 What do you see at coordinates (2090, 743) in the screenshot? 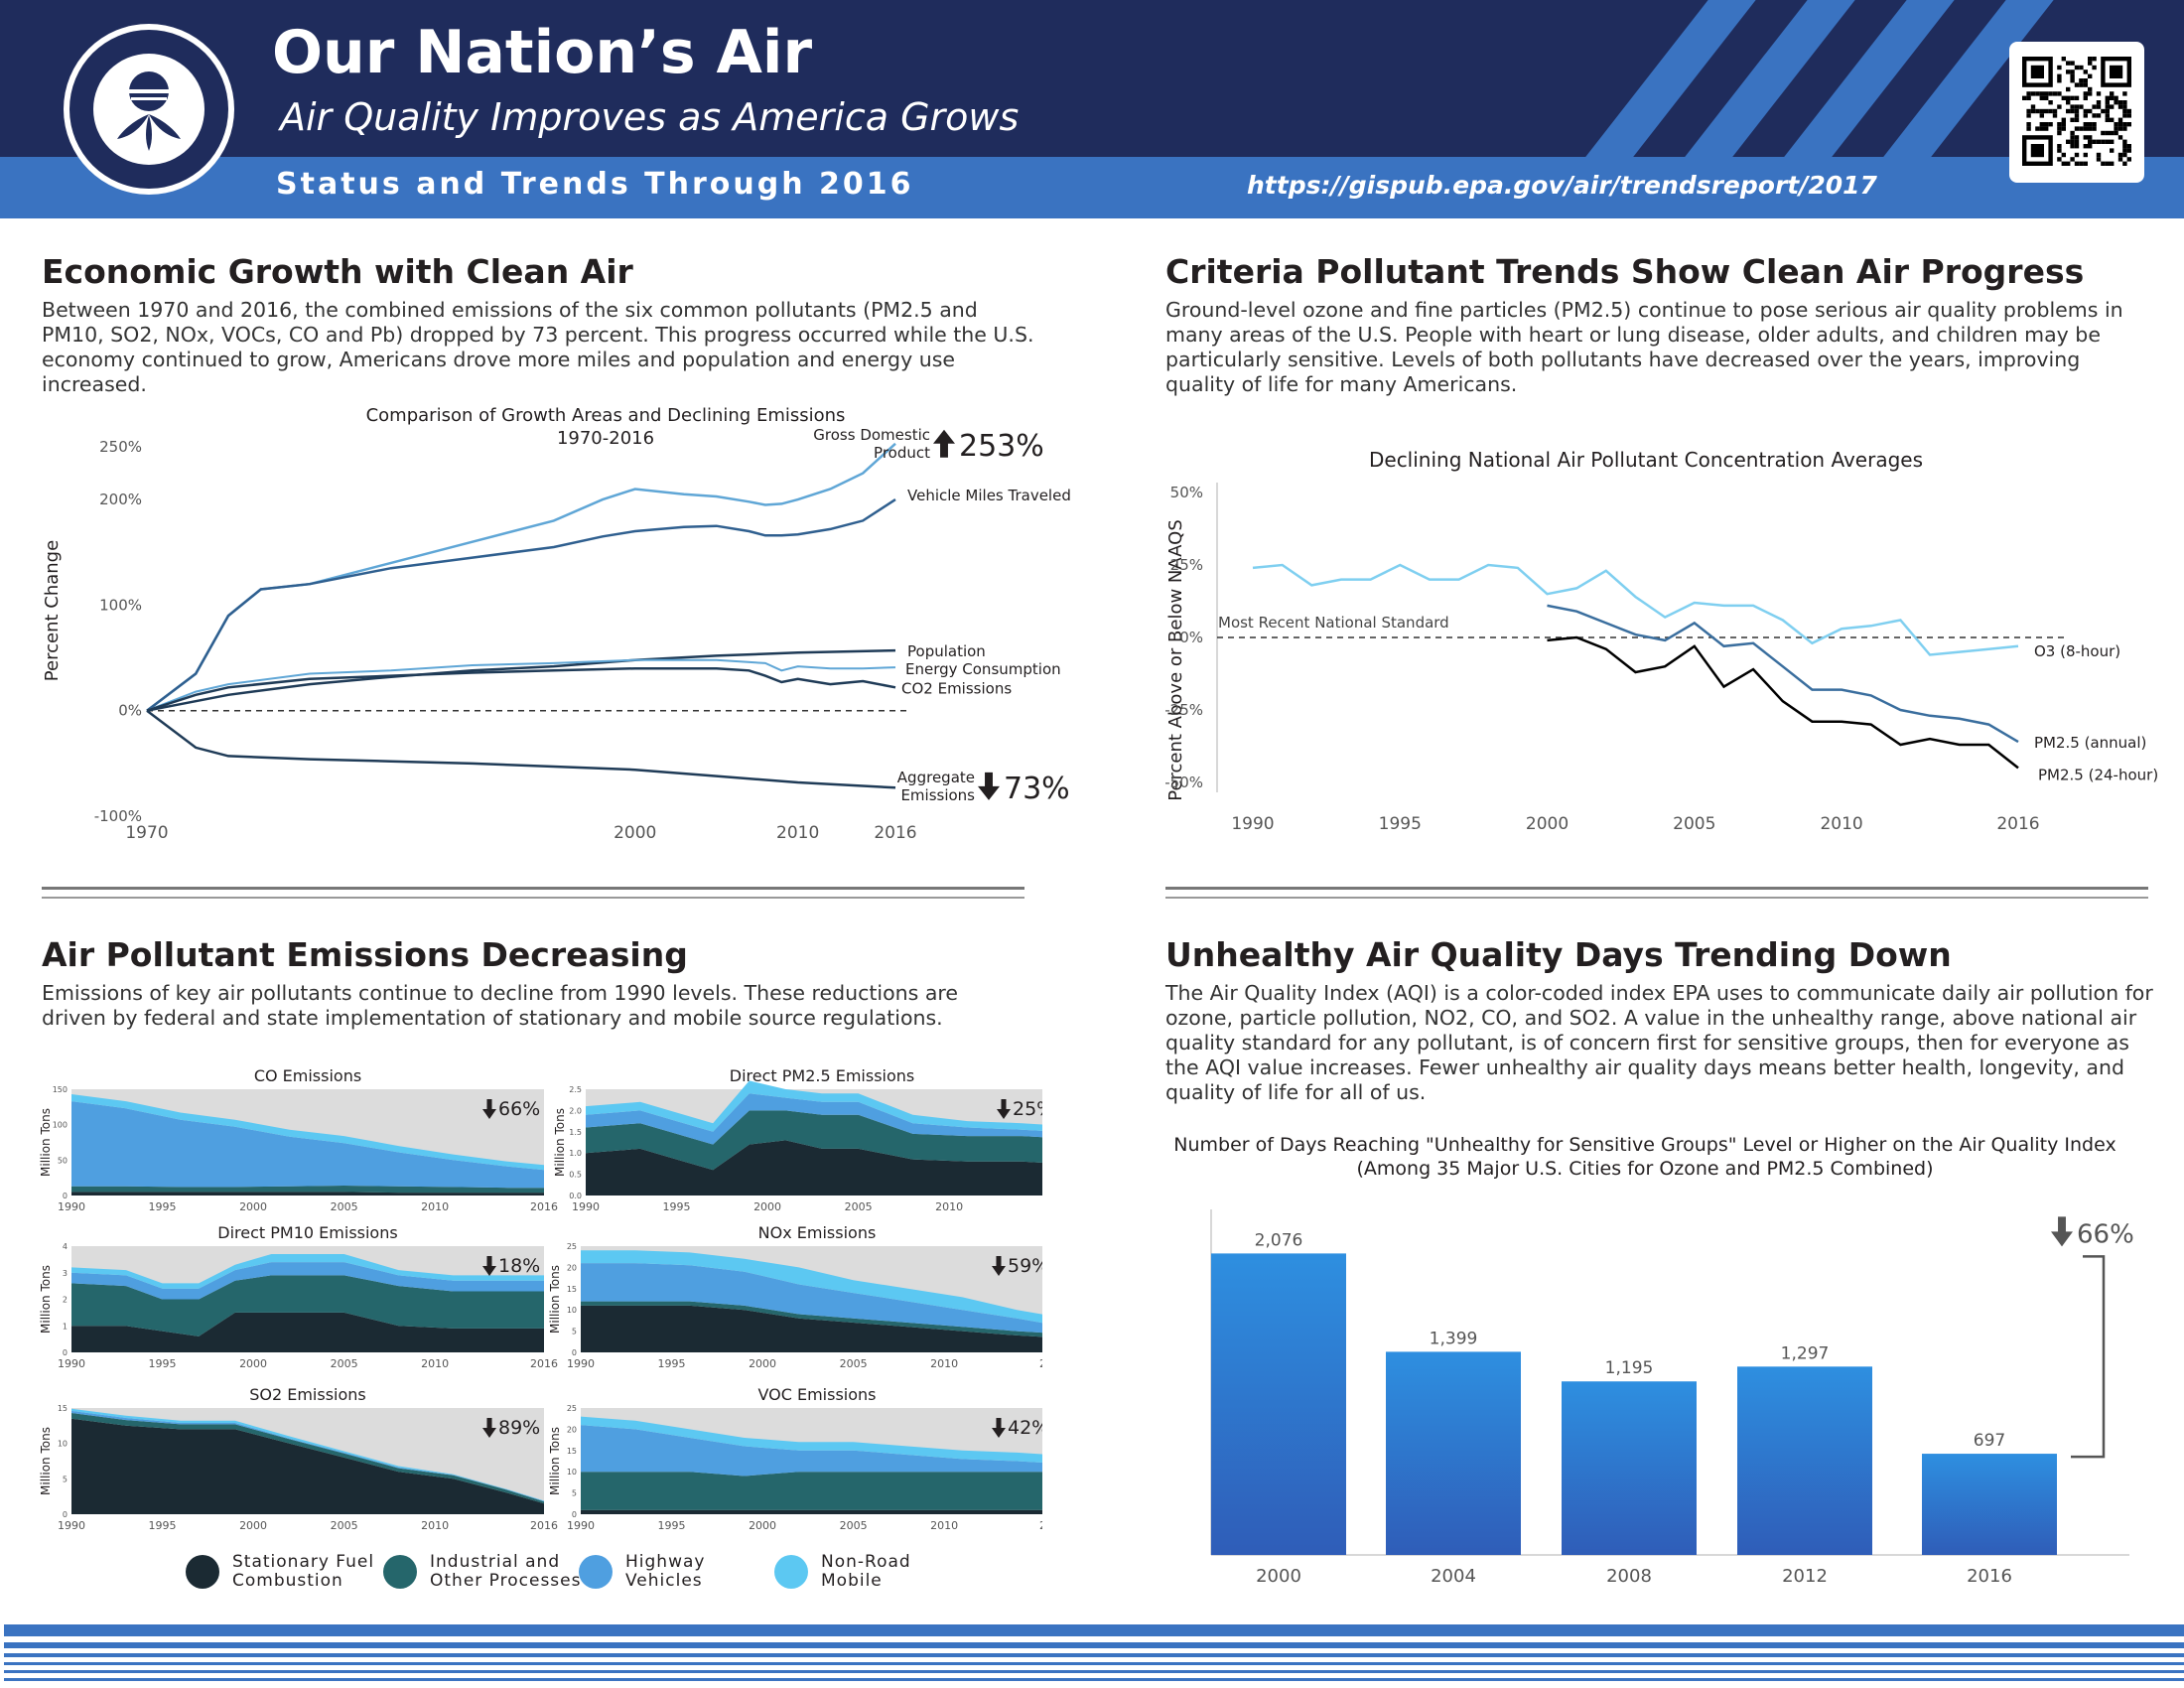
I see `series-label: PM2.5 (annual)` at bounding box center [2090, 743].